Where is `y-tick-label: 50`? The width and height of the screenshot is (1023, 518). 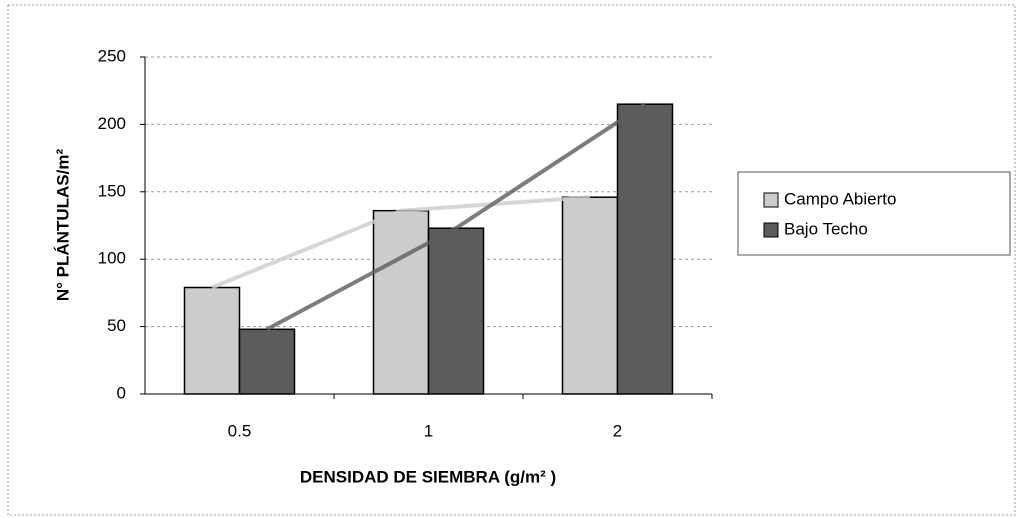 y-tick-label: 50 is located at coordinates (116, 325).